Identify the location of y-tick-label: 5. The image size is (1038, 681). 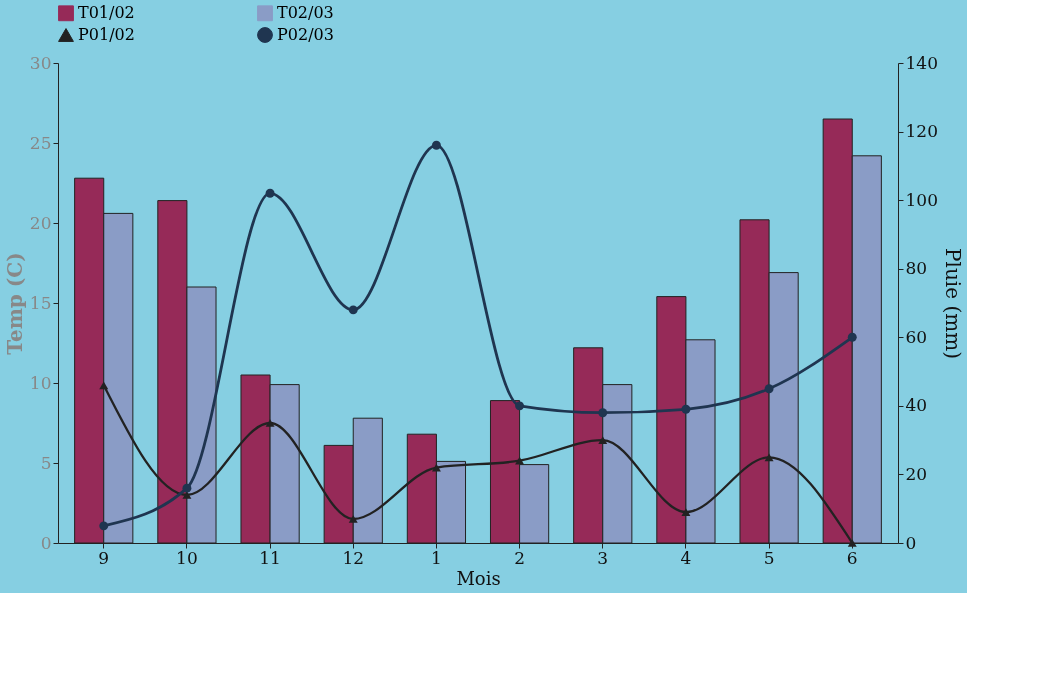
(46, 462).